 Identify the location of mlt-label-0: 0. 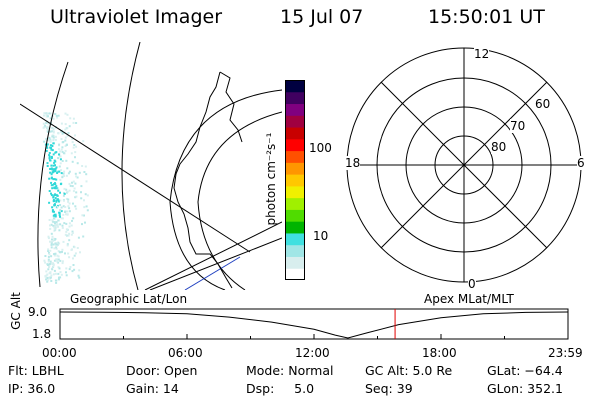
(472, 284).